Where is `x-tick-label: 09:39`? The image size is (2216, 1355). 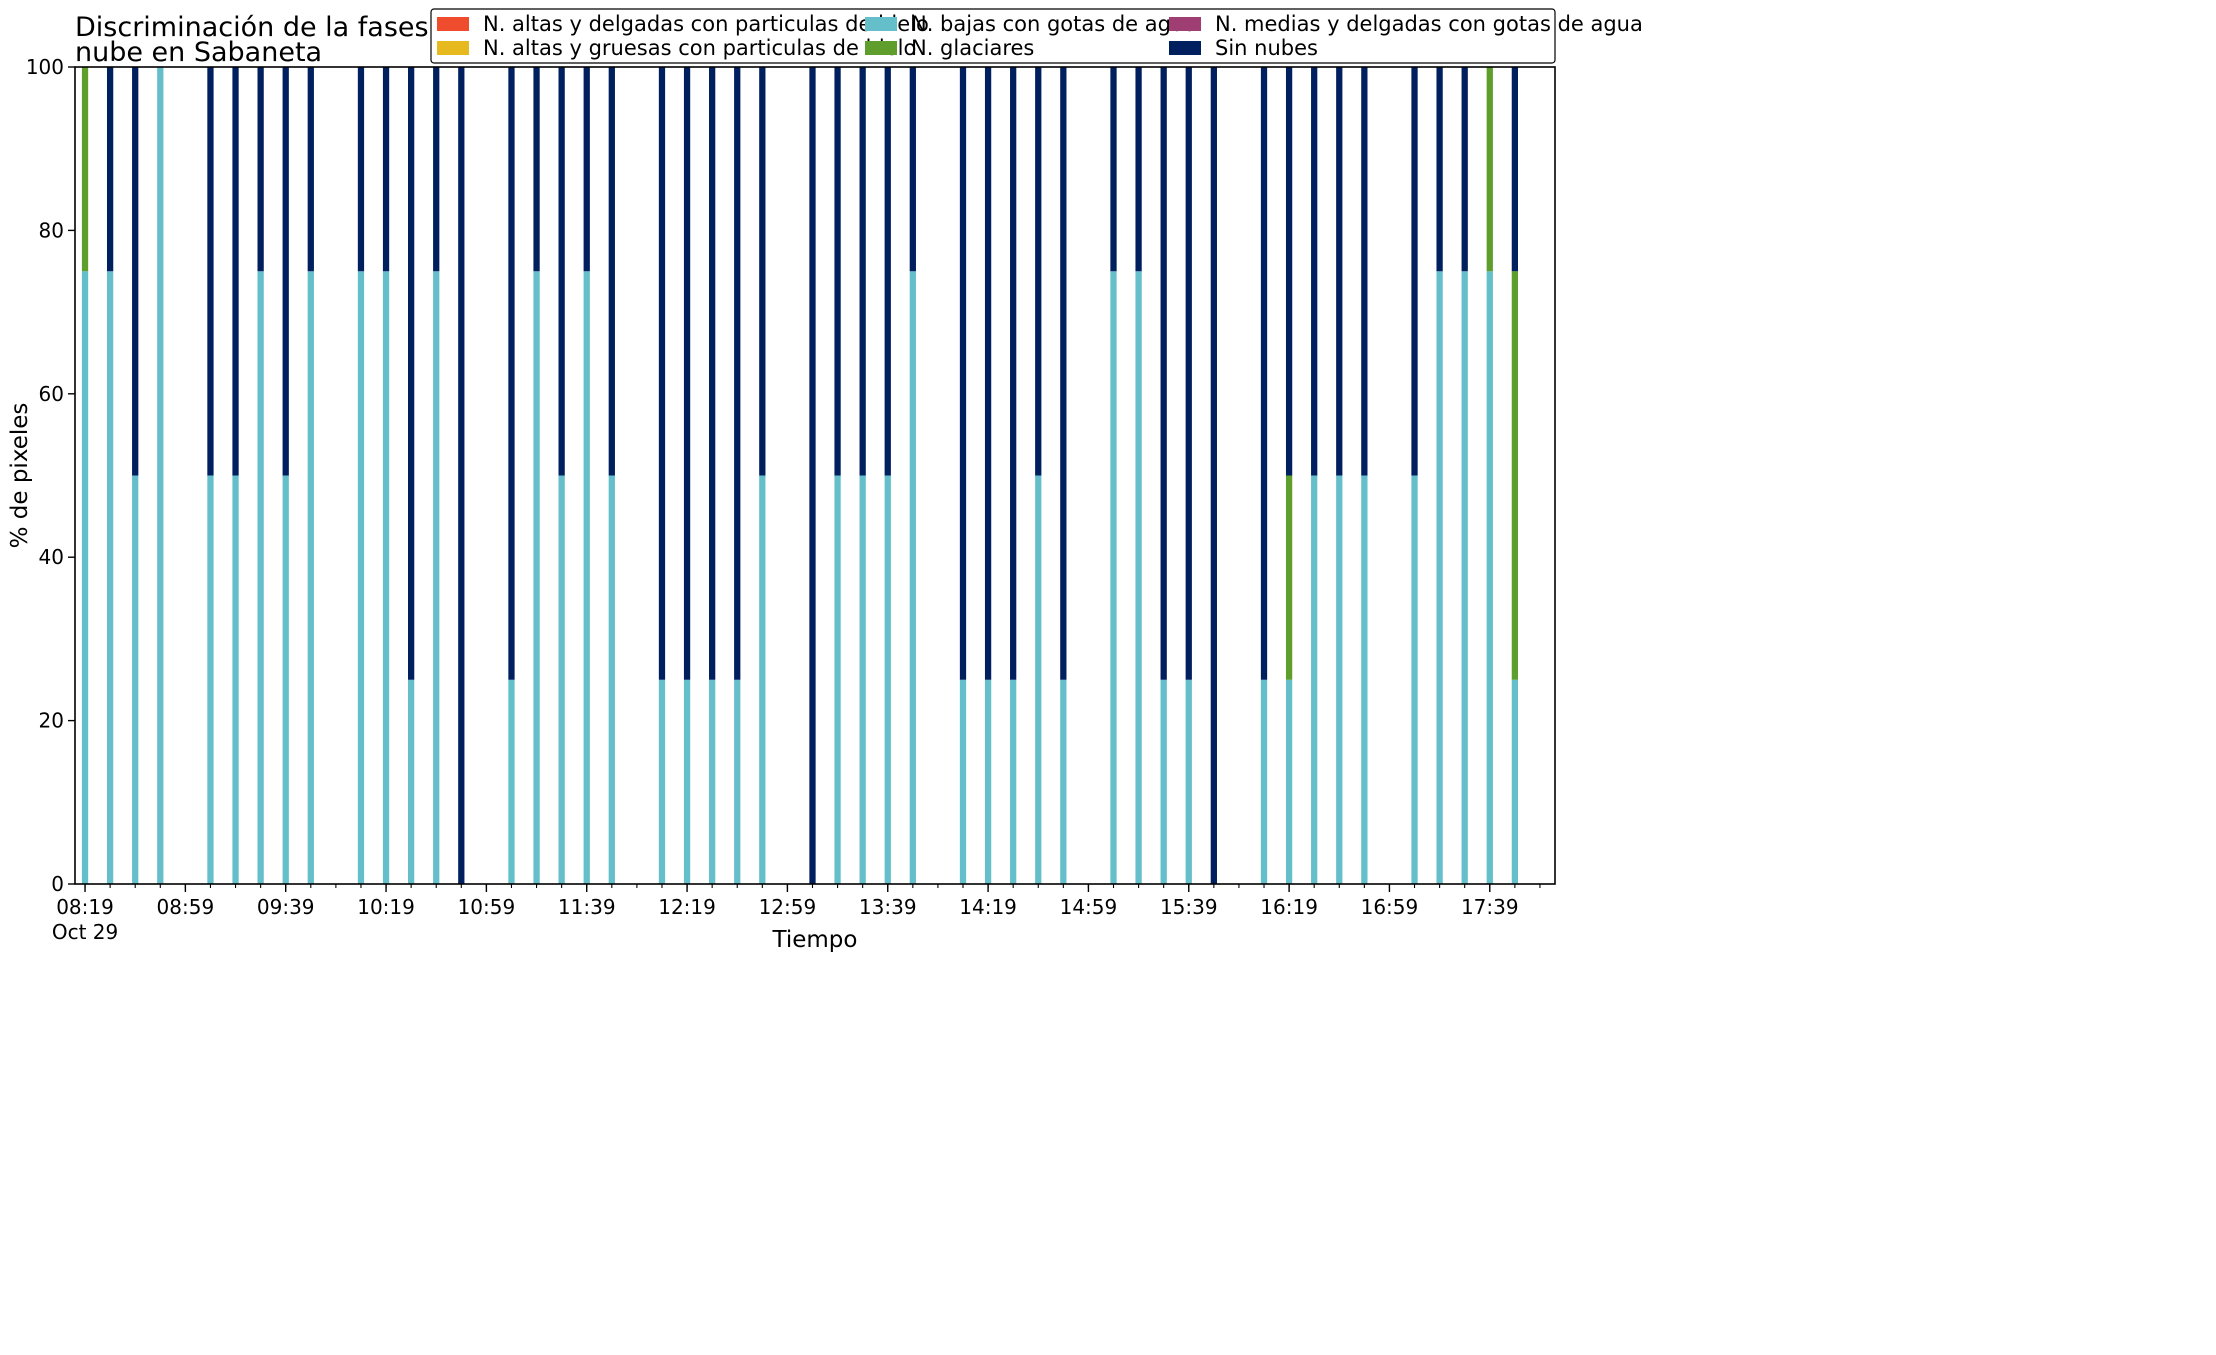 x-tick-label: 09:39 is located at coordinates (286, 907).